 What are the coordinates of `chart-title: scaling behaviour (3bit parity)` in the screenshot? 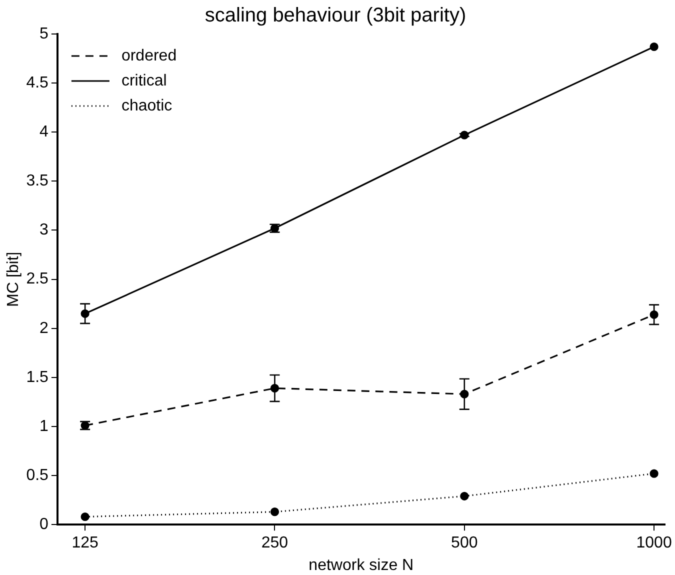 It's located at (335, 15).